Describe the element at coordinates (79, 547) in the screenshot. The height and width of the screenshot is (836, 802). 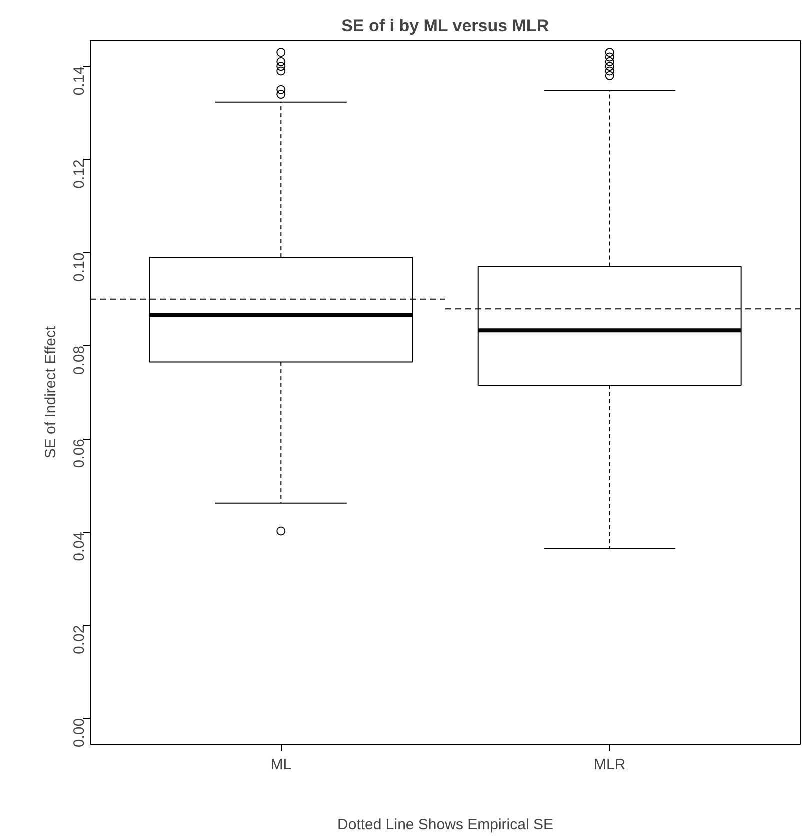
I see `y-tick-label: 0.04` at that location.